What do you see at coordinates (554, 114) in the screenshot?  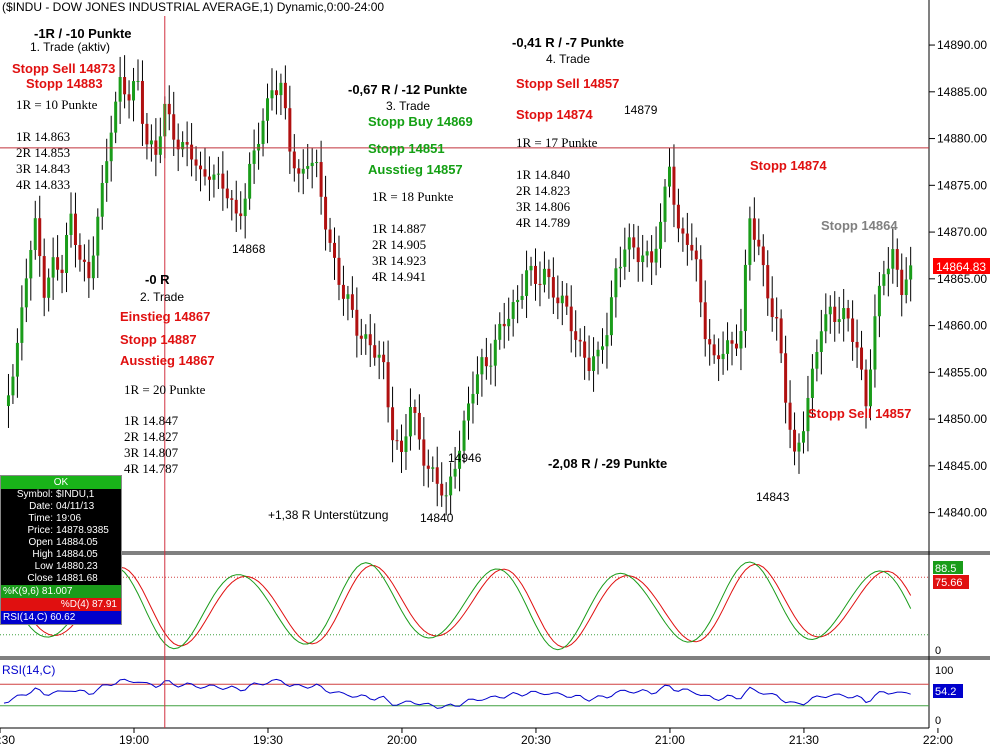 I see `t4-stopp: Stopp 14874` at bounding box center [554, 114].